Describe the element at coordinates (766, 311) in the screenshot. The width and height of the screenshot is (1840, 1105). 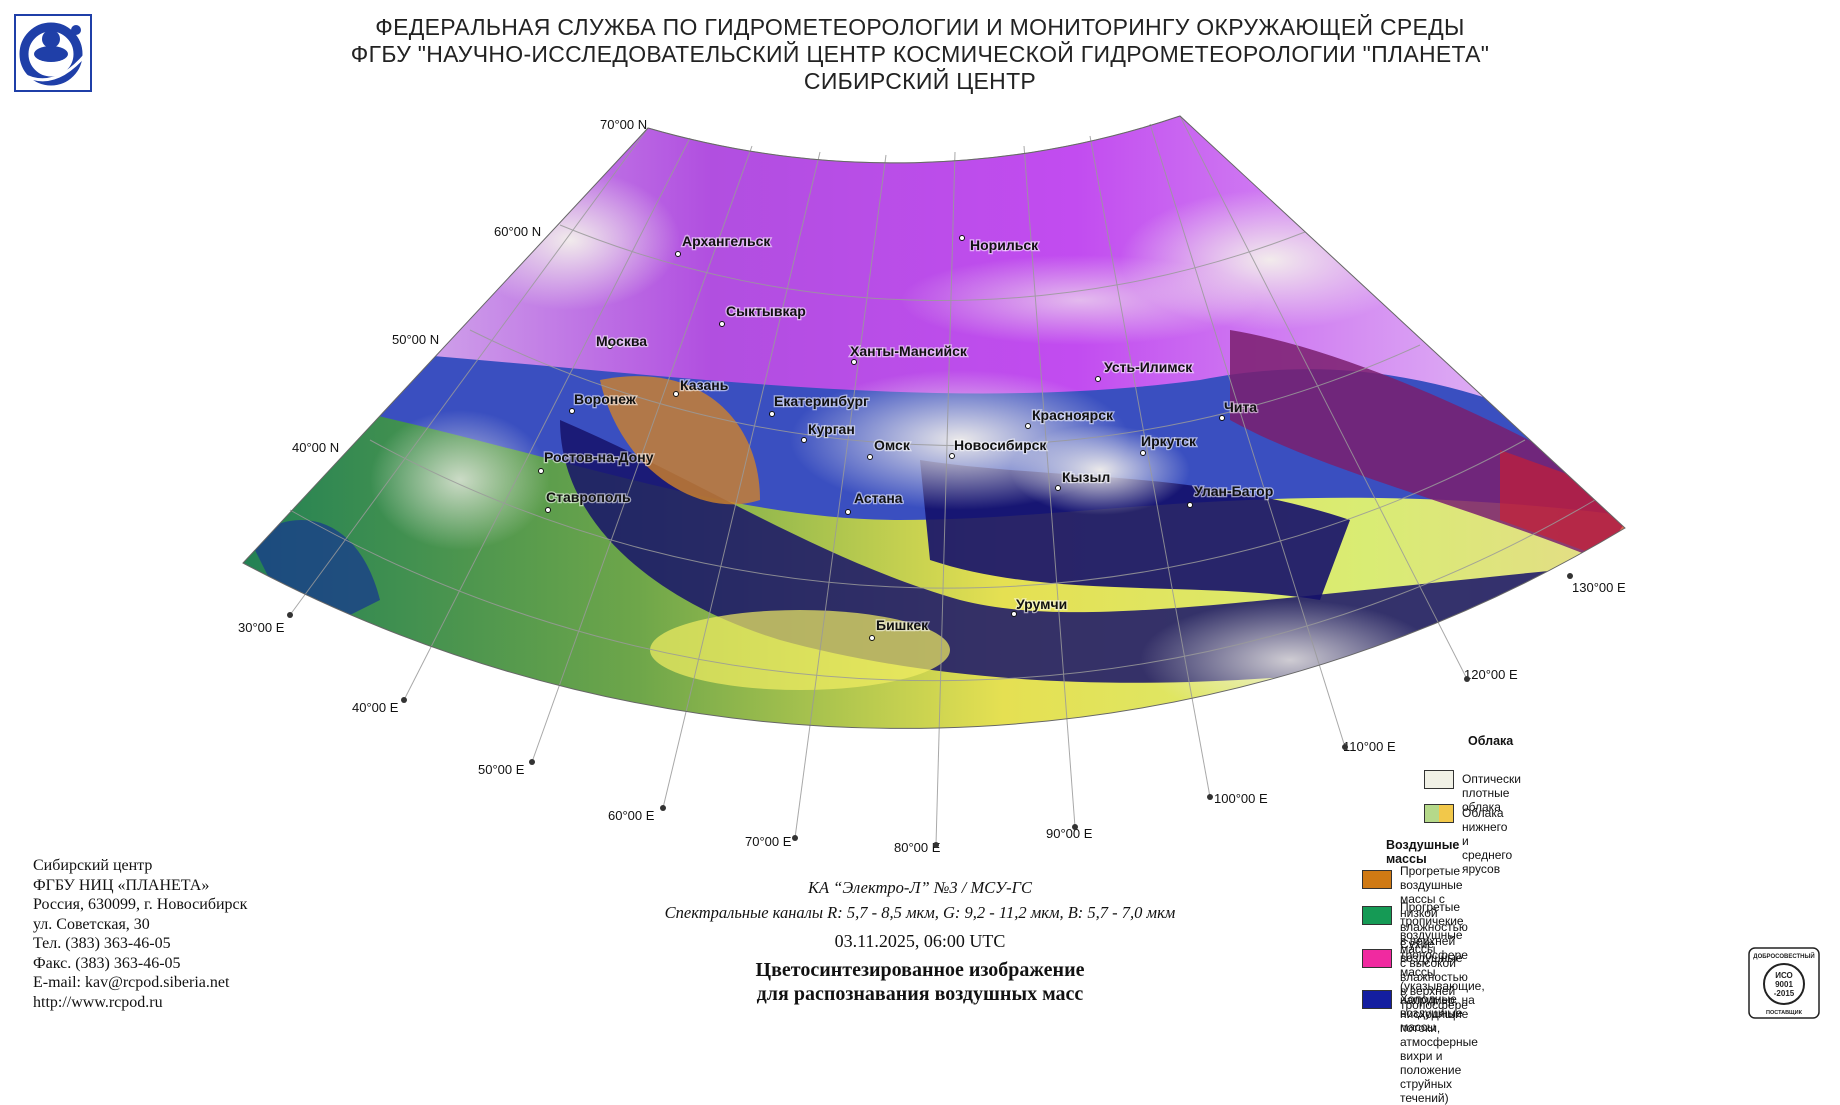
I see `city-label: Сыктывкар` at that location.